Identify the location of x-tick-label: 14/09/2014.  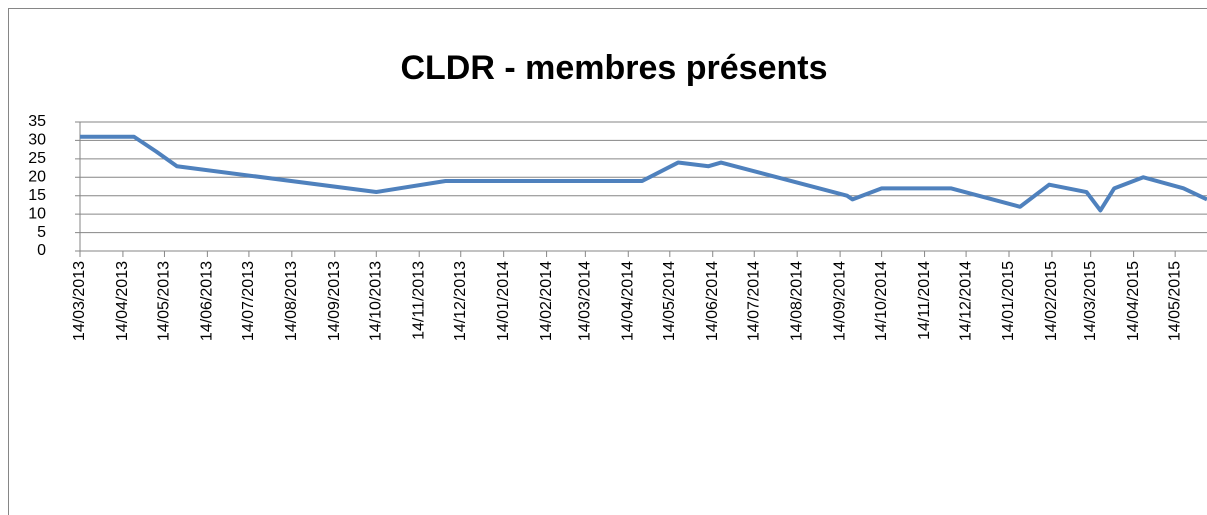
(839, 301).